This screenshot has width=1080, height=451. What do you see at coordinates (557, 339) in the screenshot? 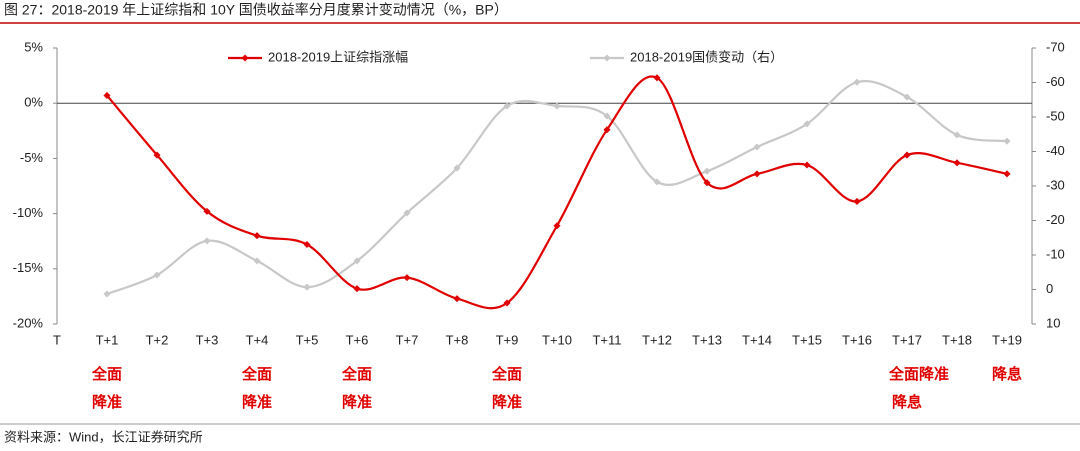
I see `x-tick-label: T+10` at bounding box center [557, 339].